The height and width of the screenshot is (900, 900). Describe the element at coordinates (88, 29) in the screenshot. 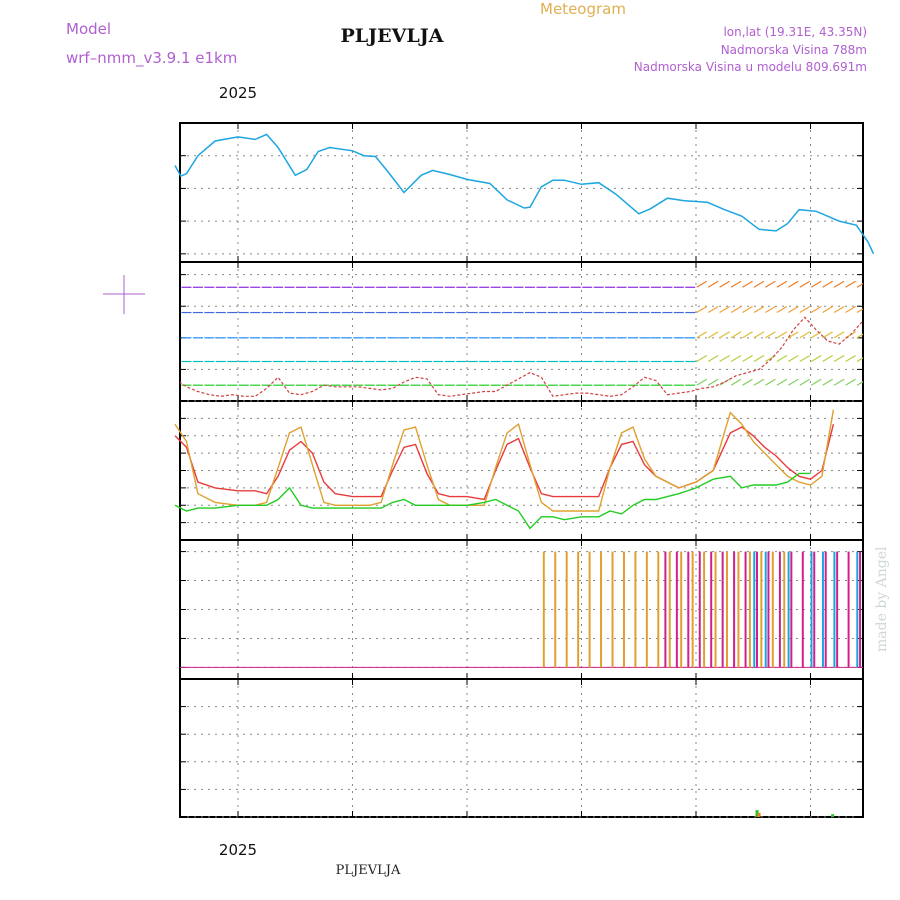

I see `model-label: Model` at that location.